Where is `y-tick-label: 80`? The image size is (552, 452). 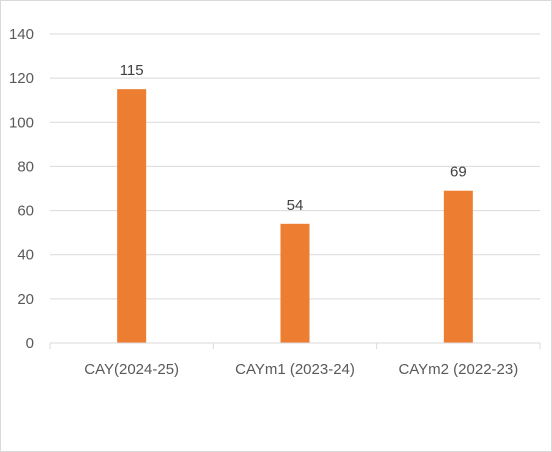 y-tick-label: 80 is located at coordinates (25, 166).